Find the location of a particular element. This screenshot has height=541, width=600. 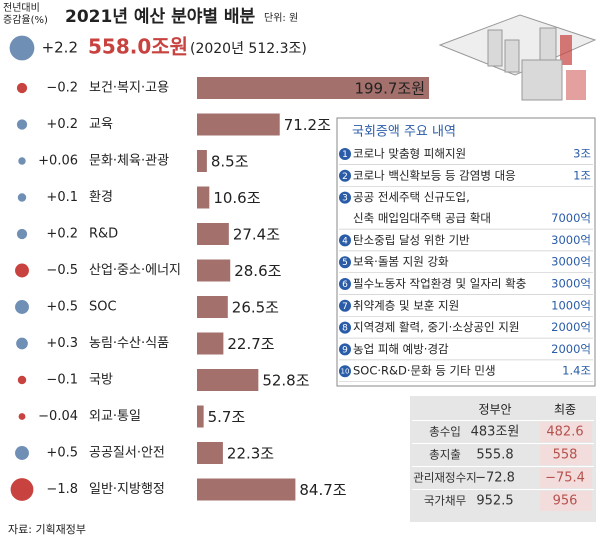

total-change: +2.2 is located at coordinates (60, 48).